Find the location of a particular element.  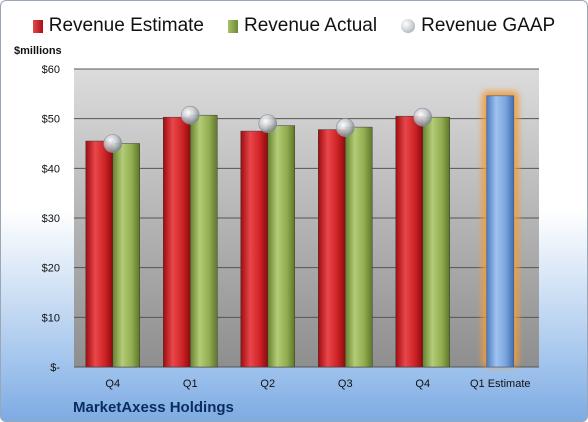

legend-item-estimate: Revenue Estimate is located at coordinates (118, 26).